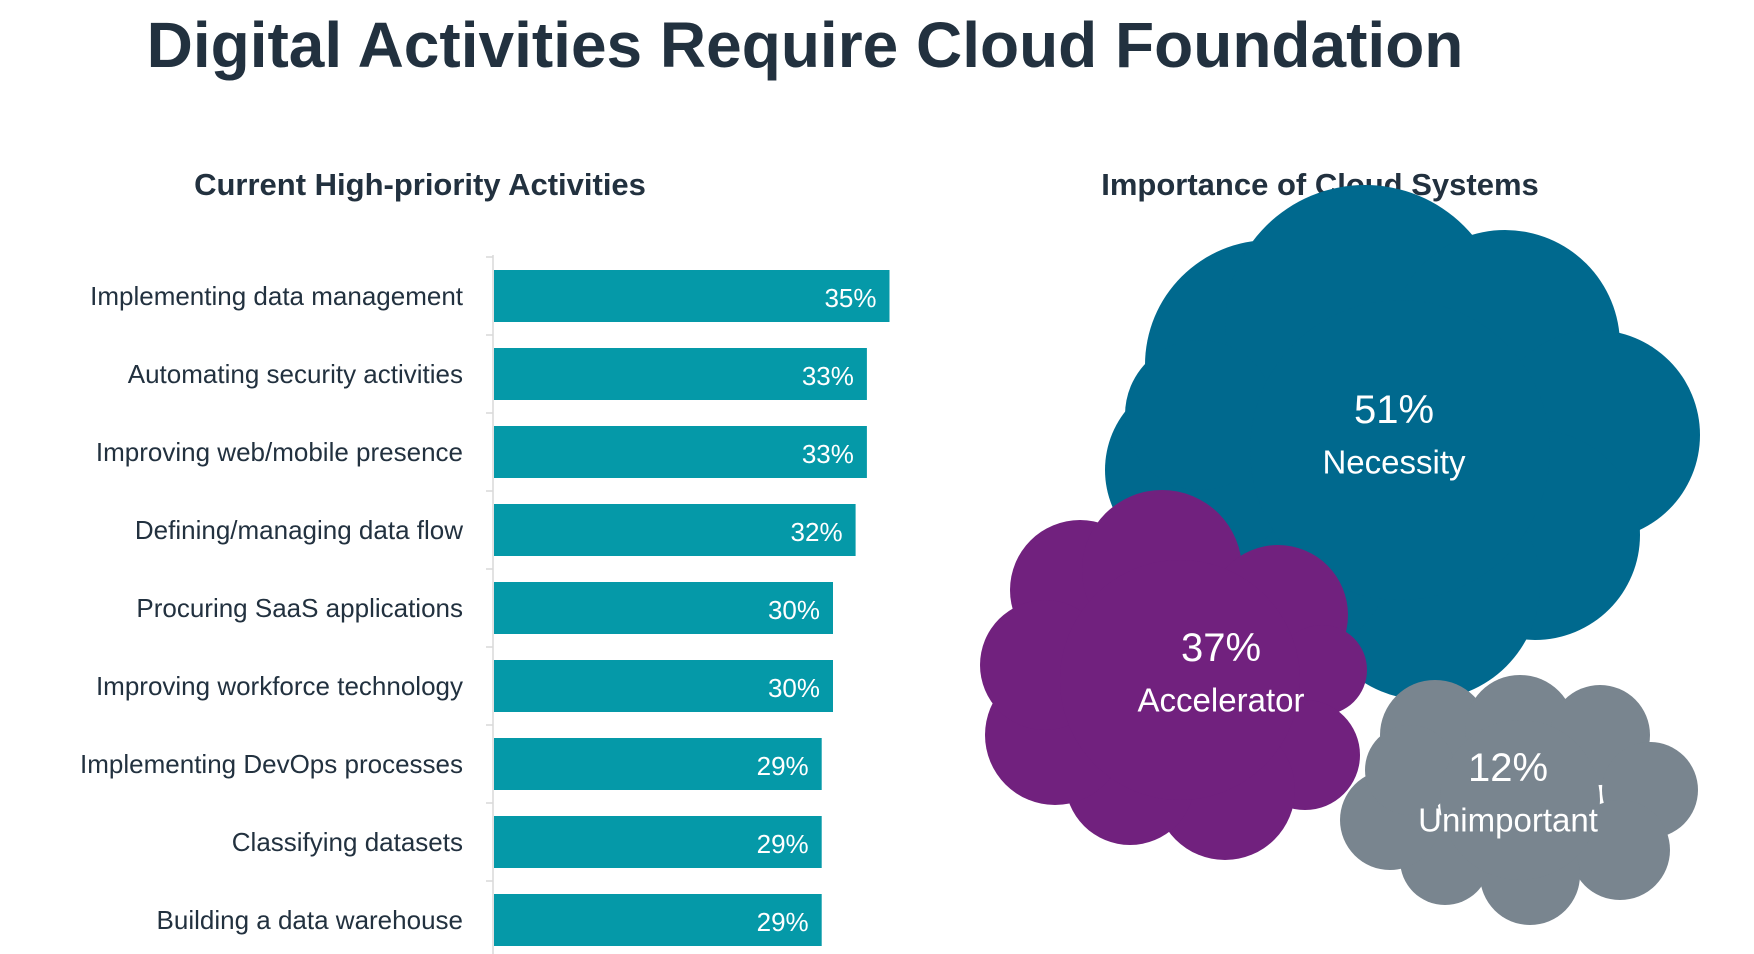 The image size is (1754, 954). Describe the element at coordinates (299, 608) in the screenshot. I see `category-label: Procuring SaaS applications` at that location.